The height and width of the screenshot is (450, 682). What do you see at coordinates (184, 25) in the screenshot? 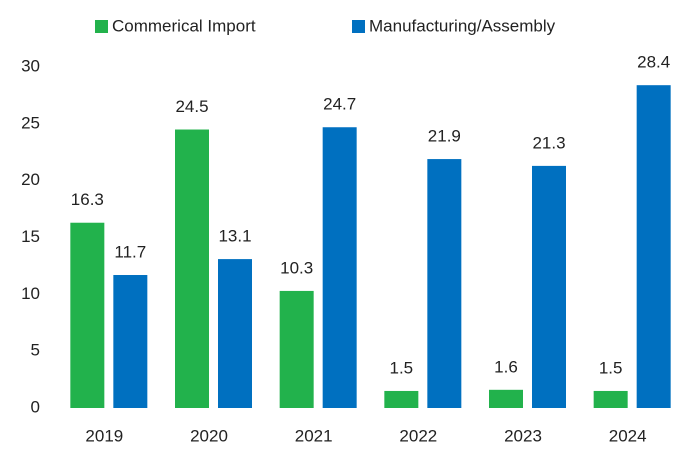
I see `legend-label: Commerical Import` at bounding box center [184, 25].